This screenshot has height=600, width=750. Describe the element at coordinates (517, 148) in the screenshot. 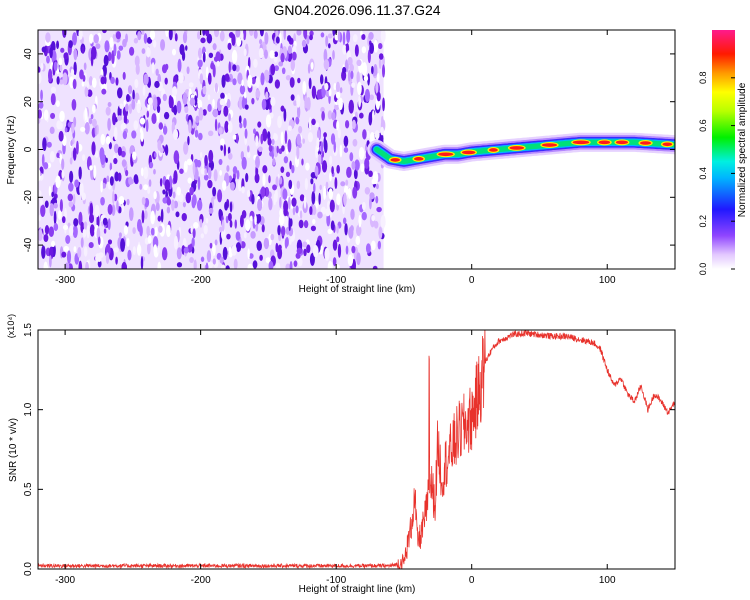

I see `ridge-peak` at that location.